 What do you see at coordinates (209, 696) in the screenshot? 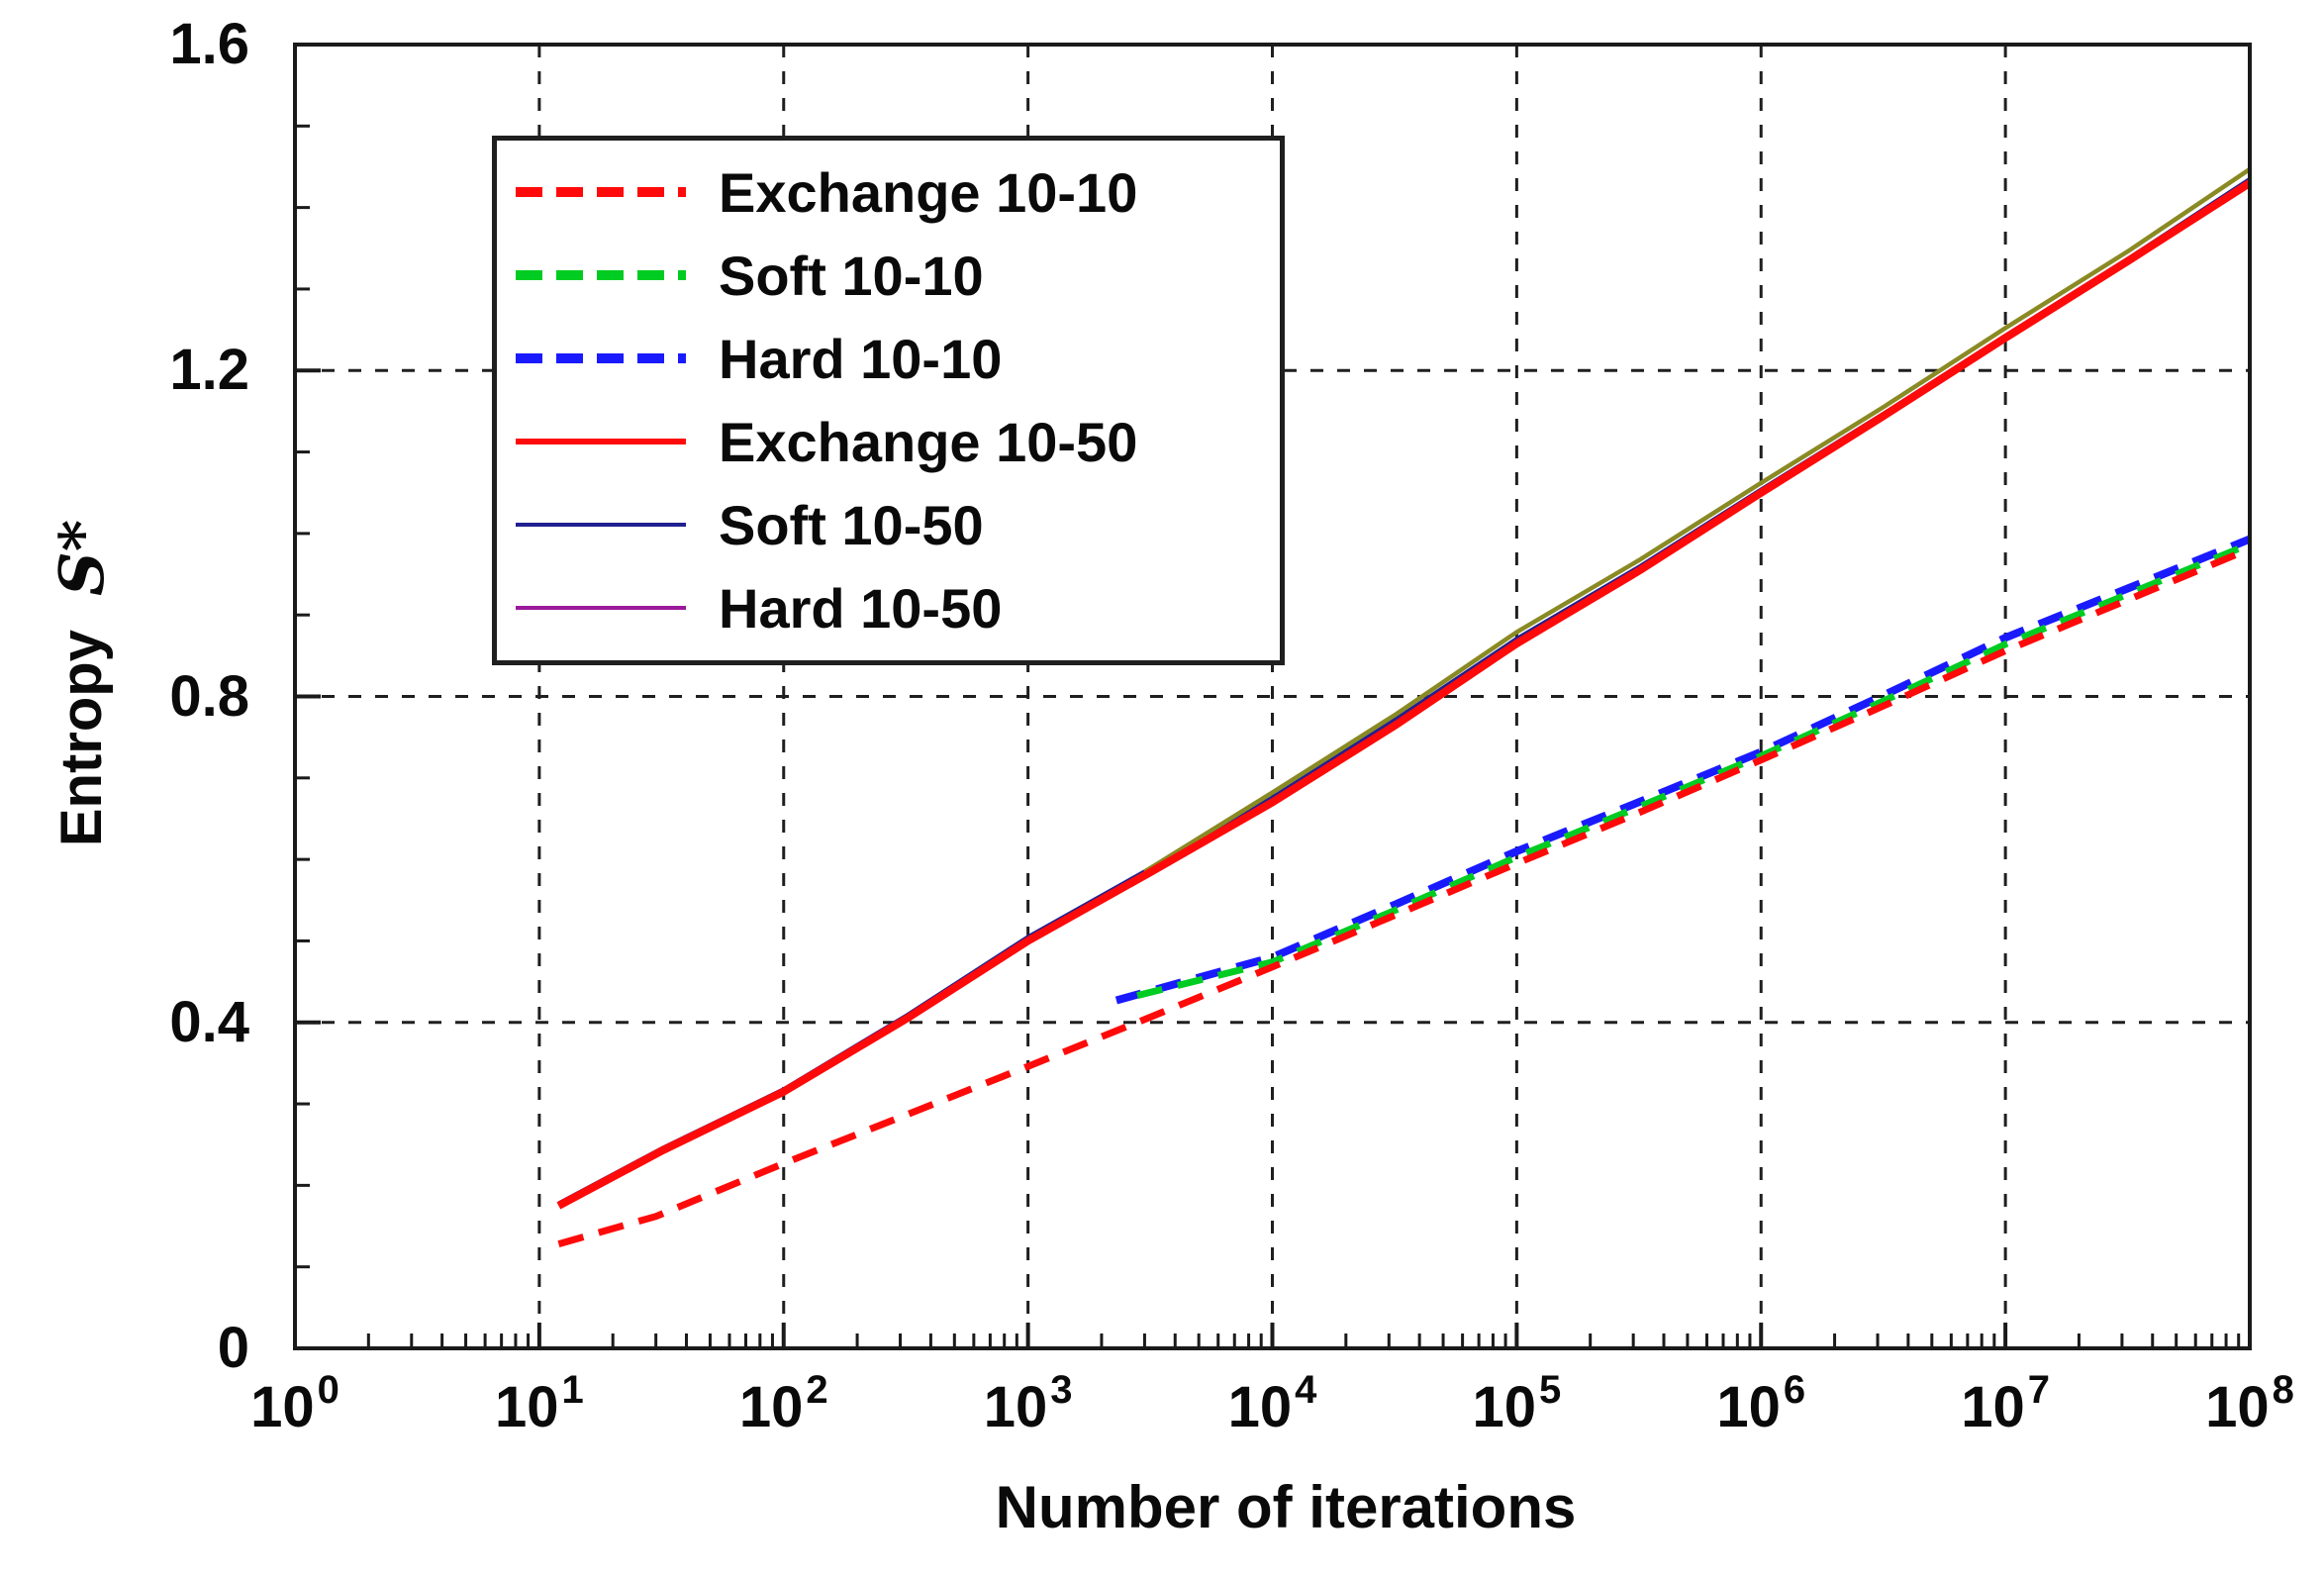
I see `y-tick-label: 0.8` at bounding box center [209, 696].